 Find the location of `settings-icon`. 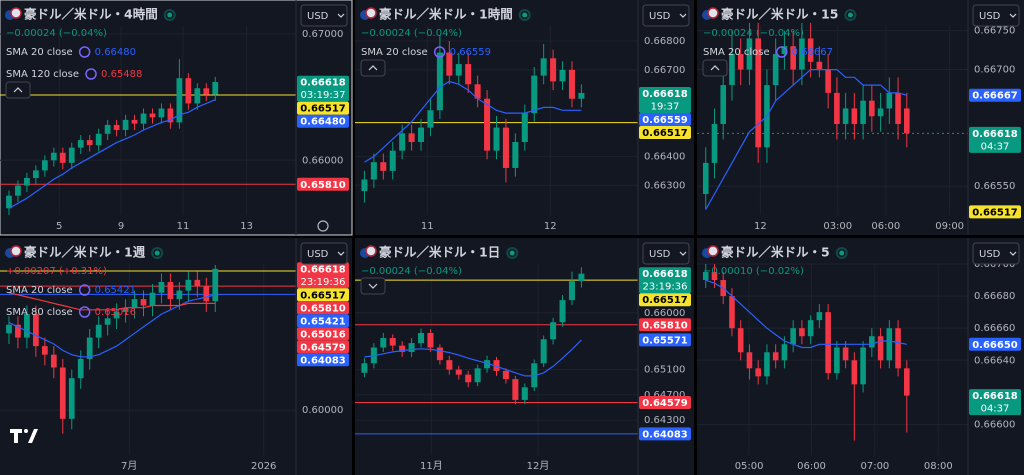

settings-icon is located at coordinates (323, 226).